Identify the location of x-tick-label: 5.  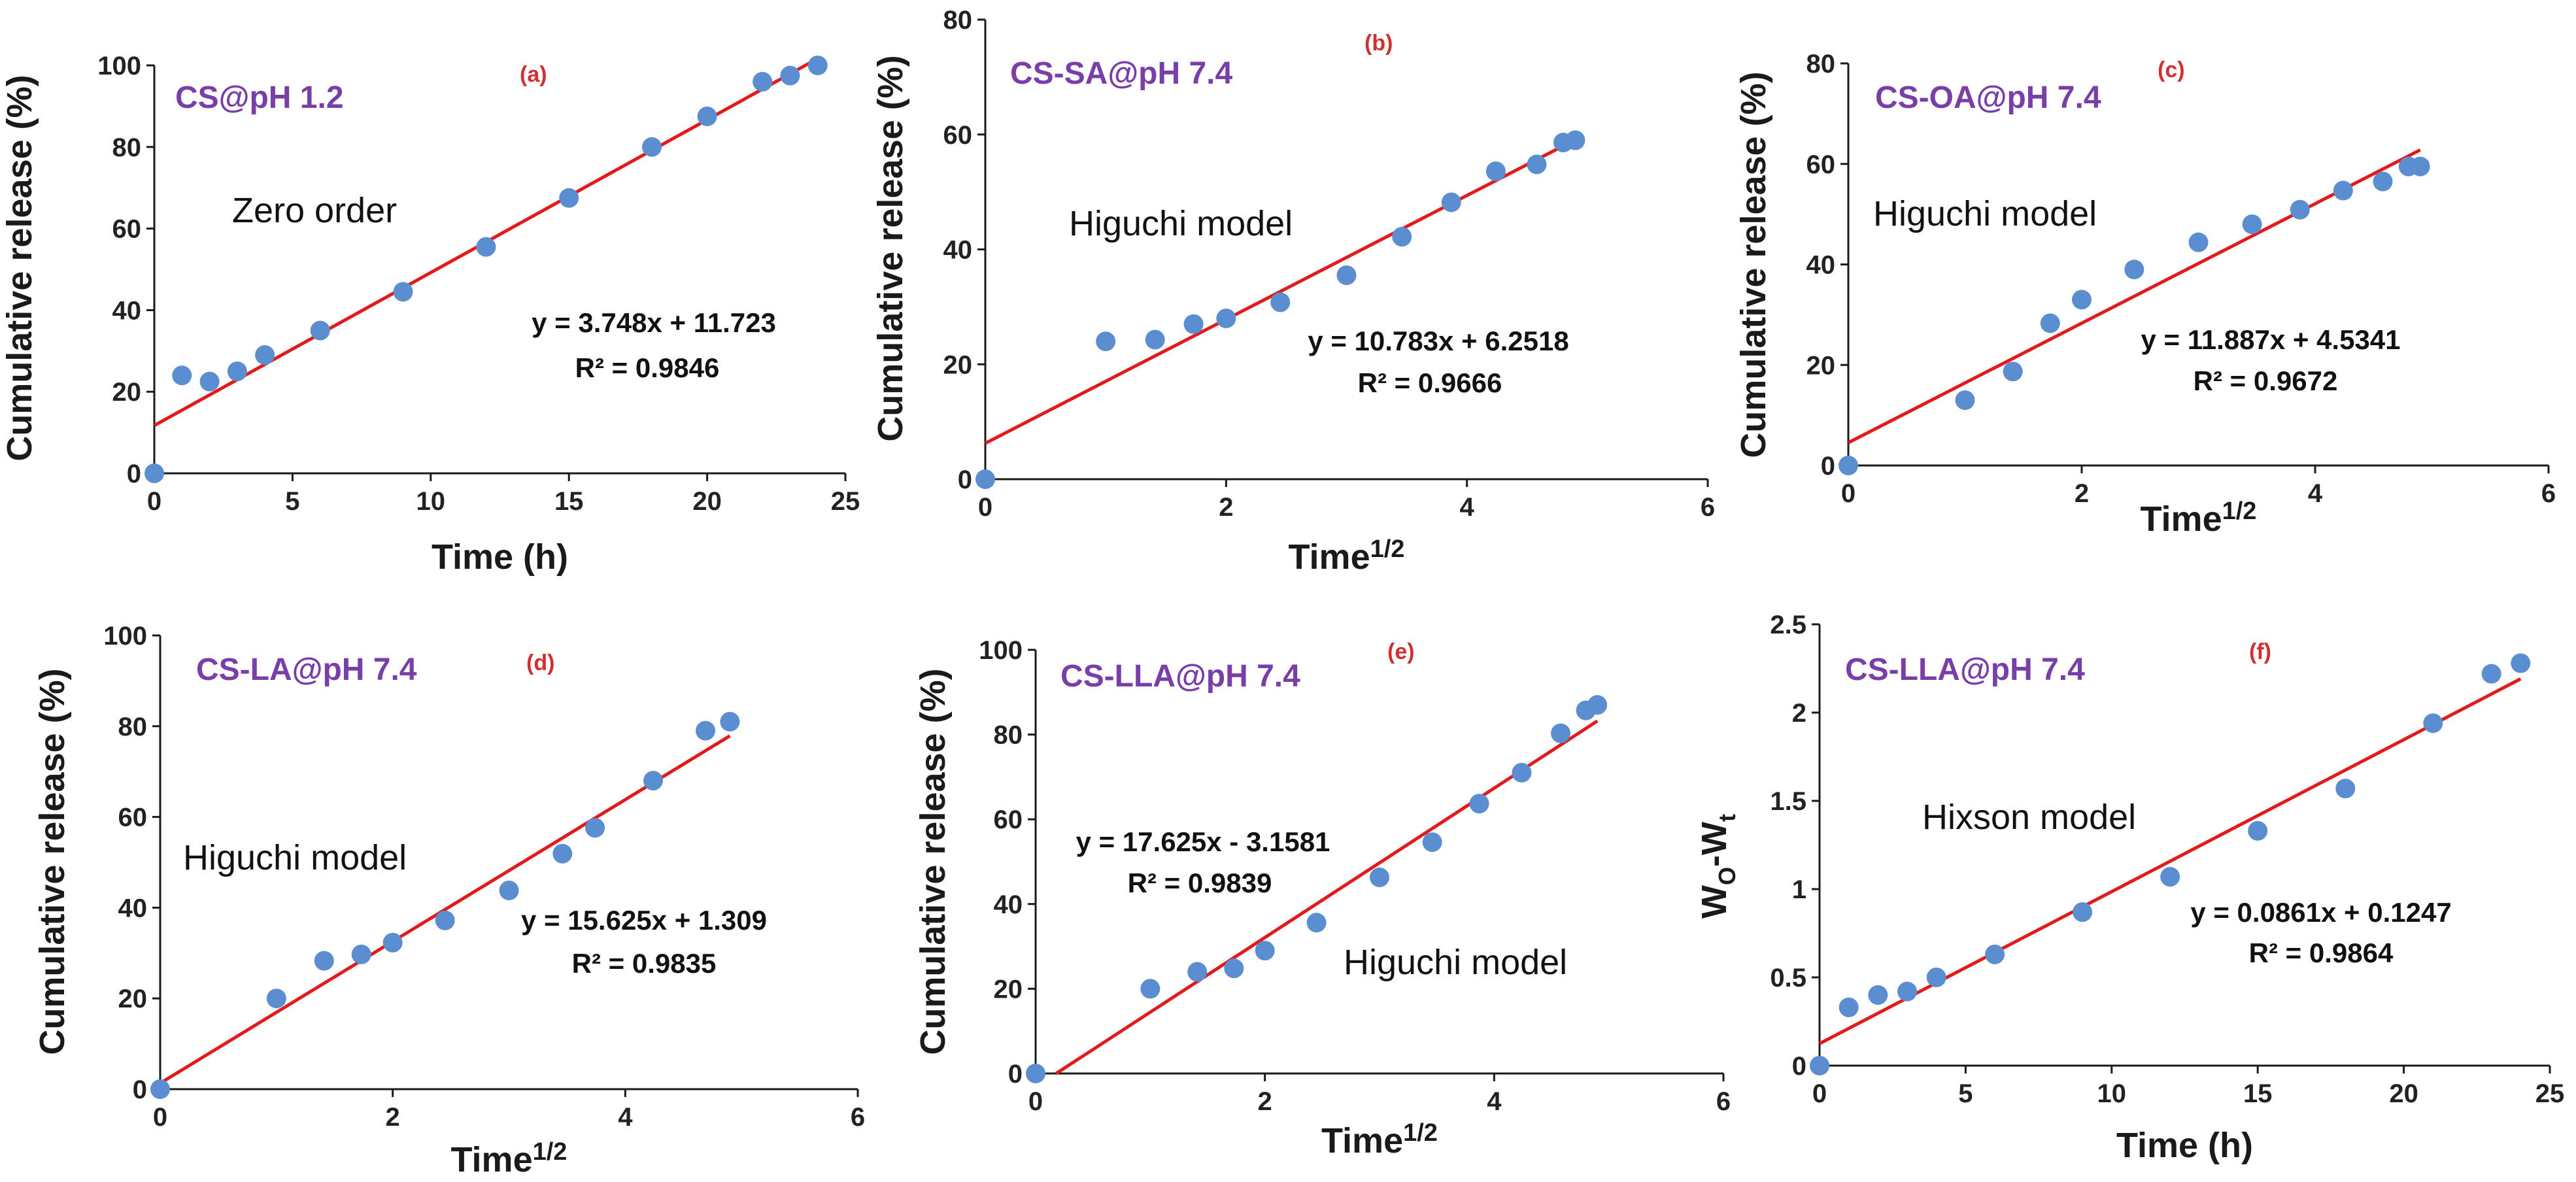
(1965, 1093).